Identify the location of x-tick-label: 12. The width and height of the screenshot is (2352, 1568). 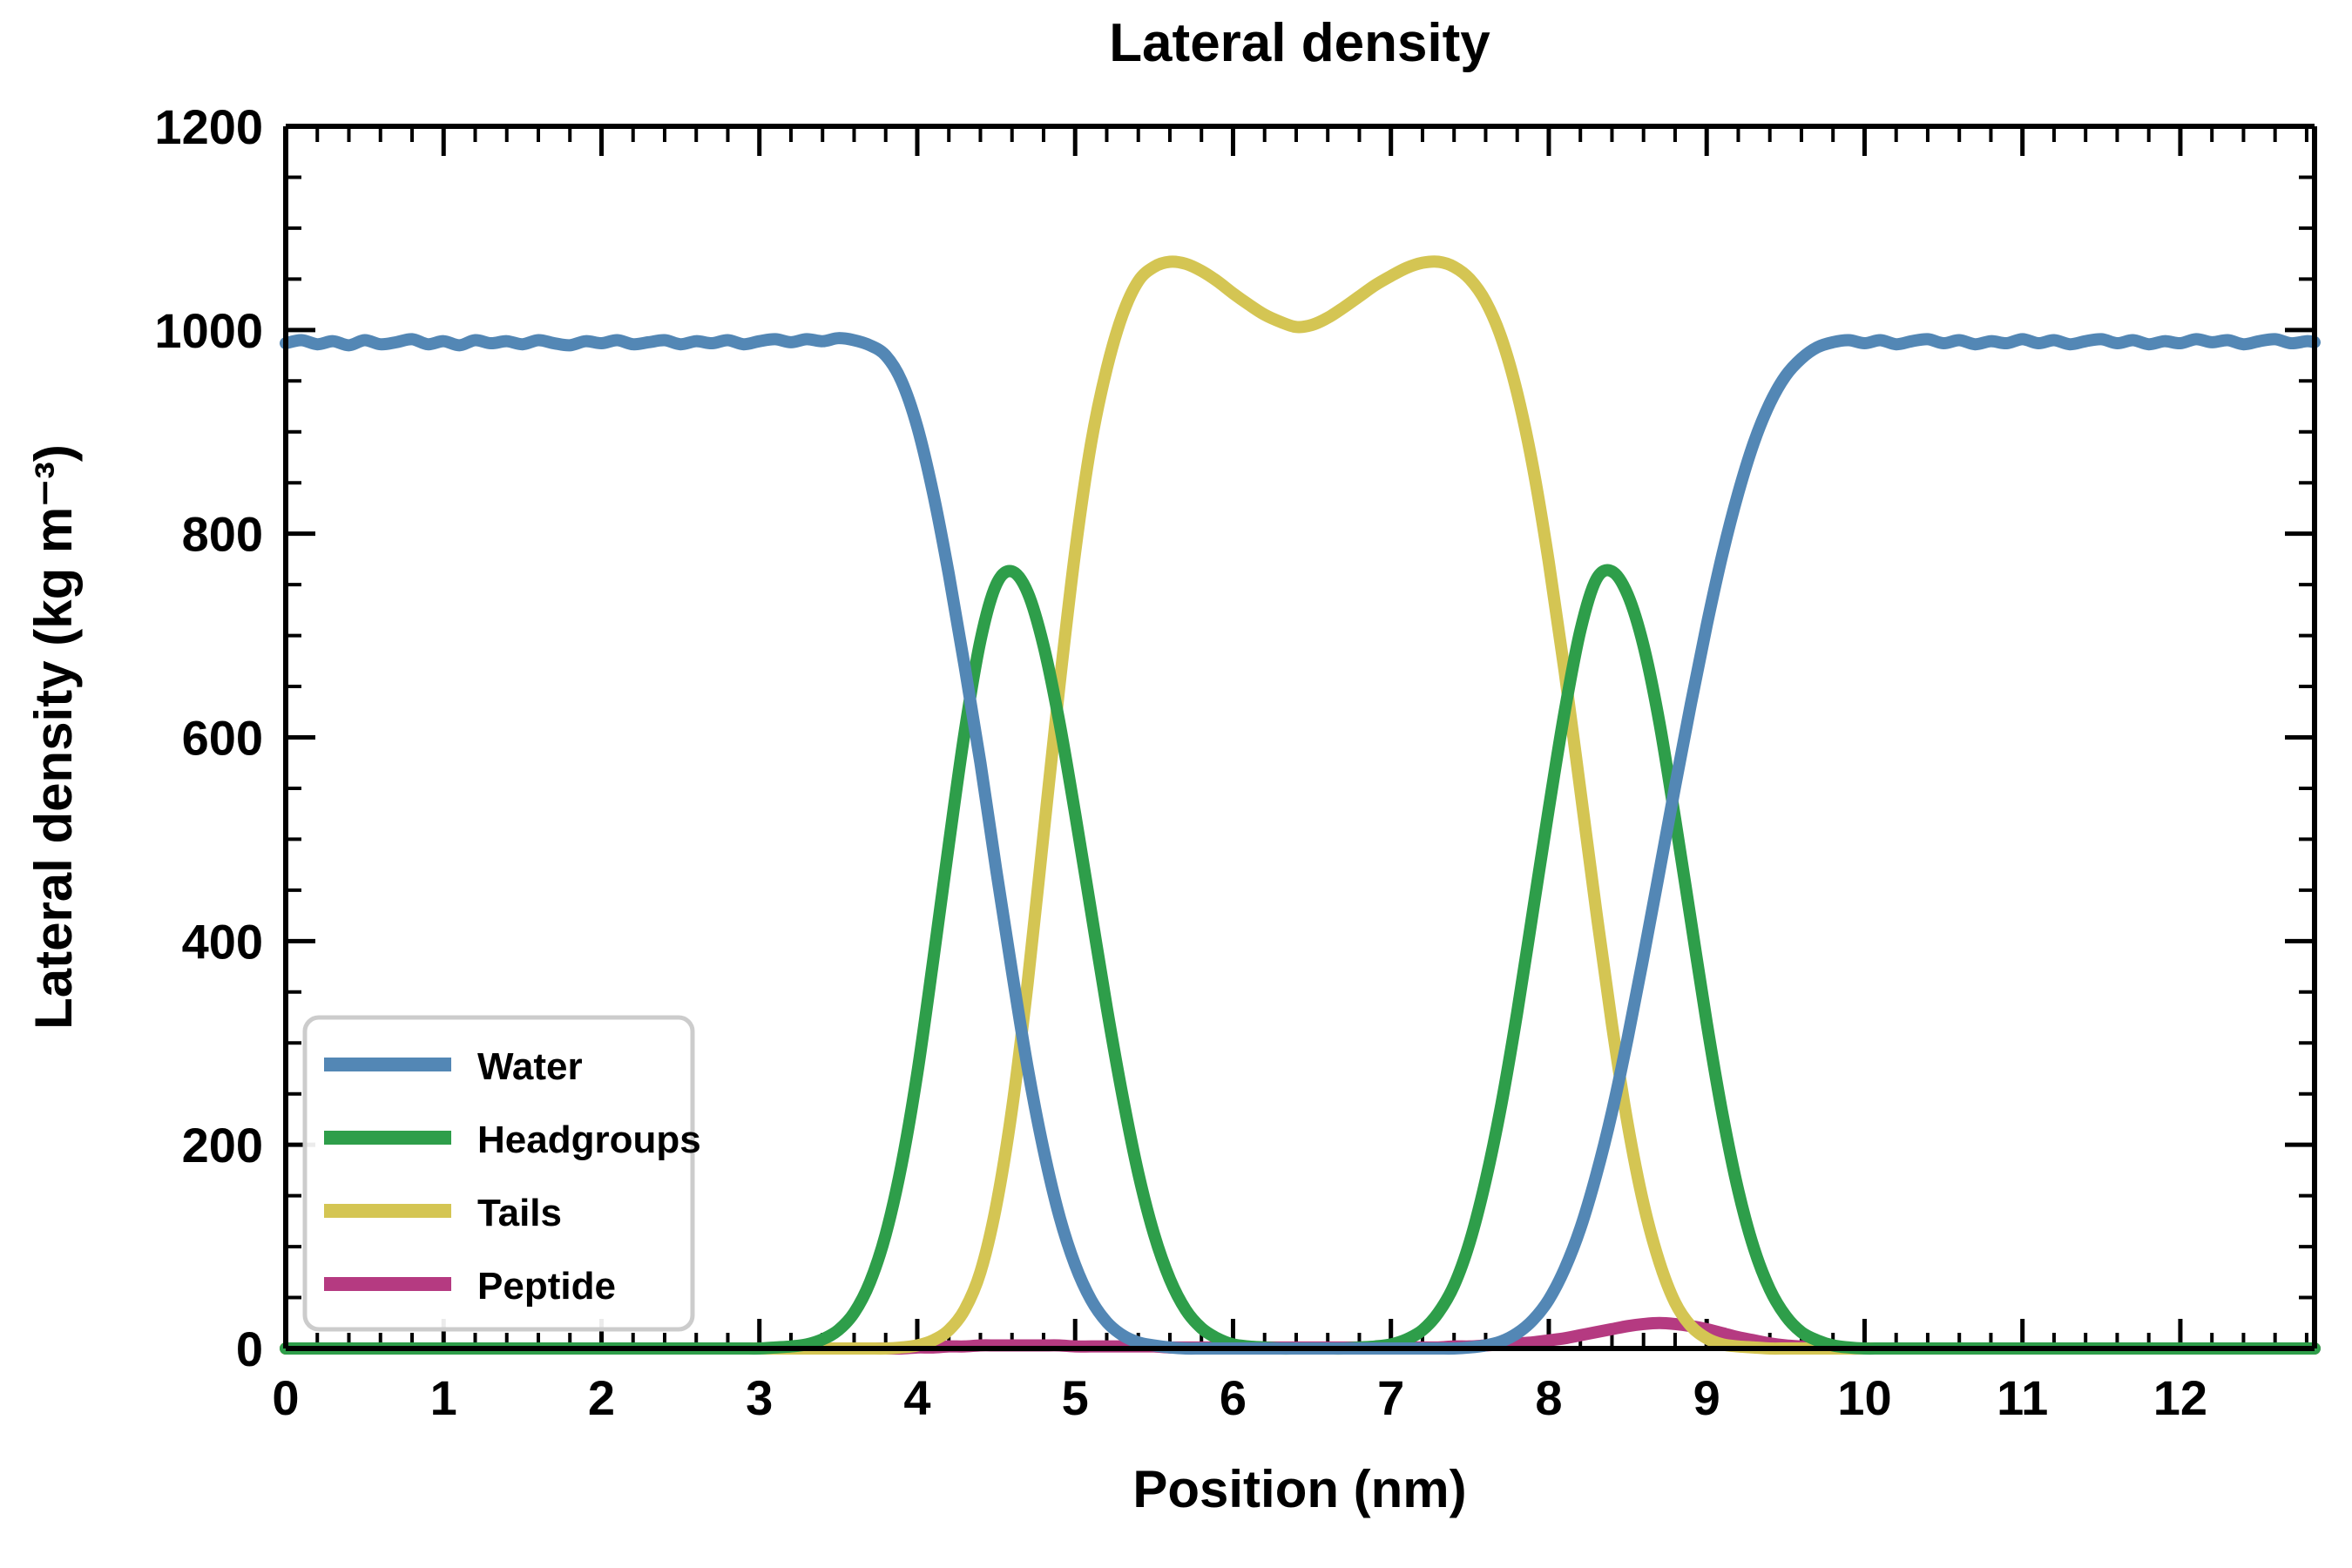
(2180, 1398).